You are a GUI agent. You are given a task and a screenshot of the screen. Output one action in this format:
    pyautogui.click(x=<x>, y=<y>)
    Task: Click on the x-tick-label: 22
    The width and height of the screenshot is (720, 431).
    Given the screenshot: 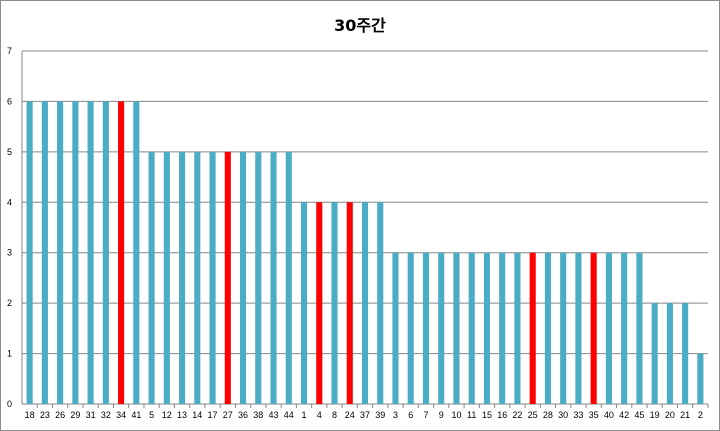 What is the action you would take?
    pyautogui.click(x=517, y=415)
    